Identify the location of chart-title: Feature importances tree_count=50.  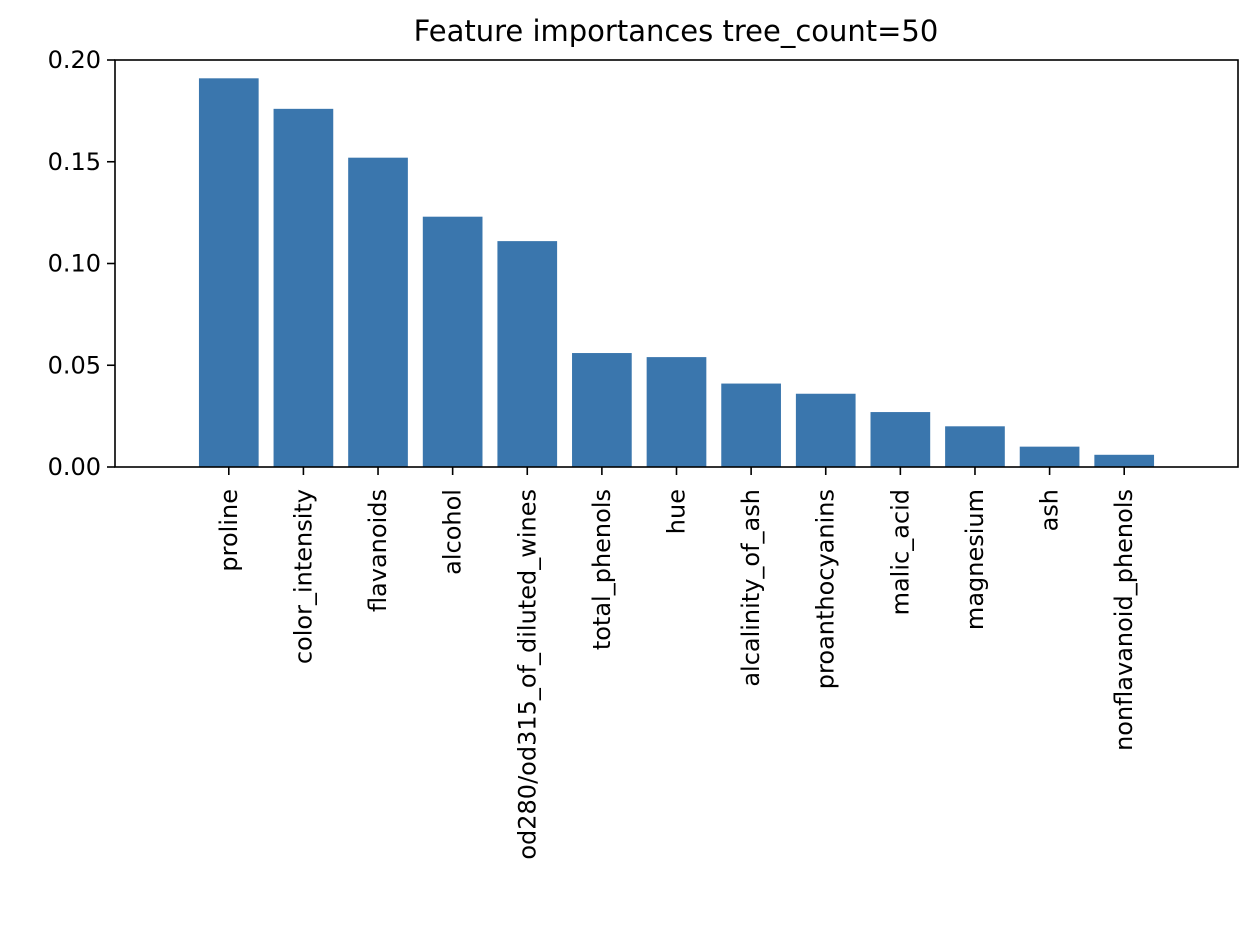
(676, 31).